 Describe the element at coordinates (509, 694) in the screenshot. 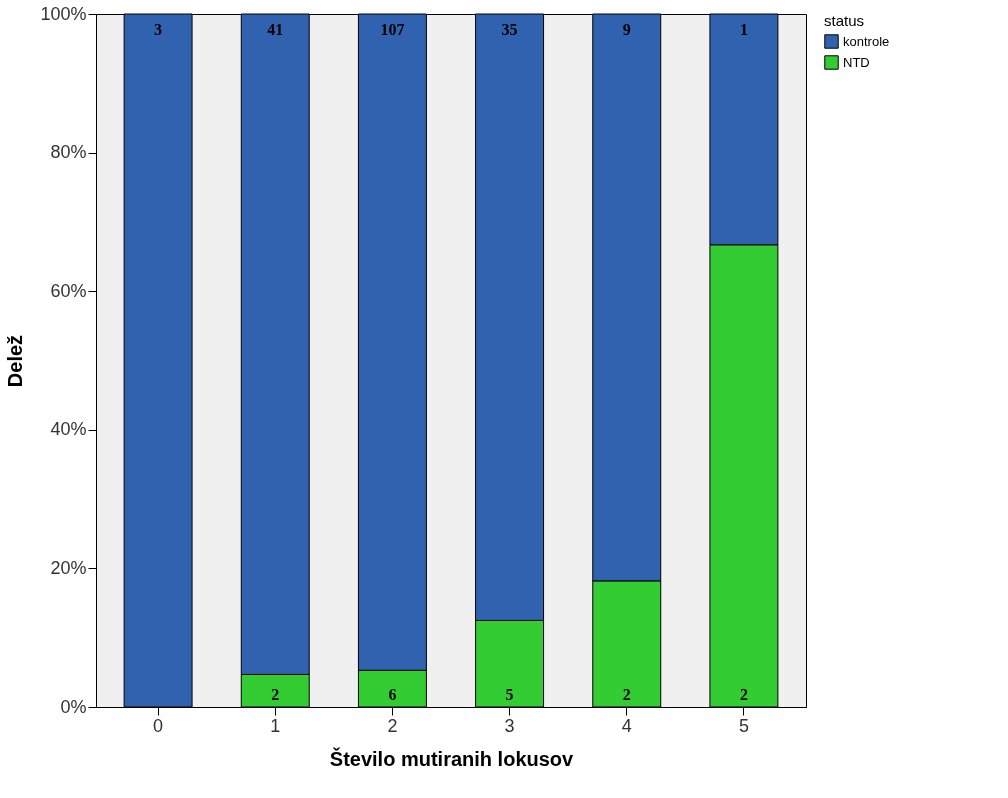

I see `annotation: 5` at that location.